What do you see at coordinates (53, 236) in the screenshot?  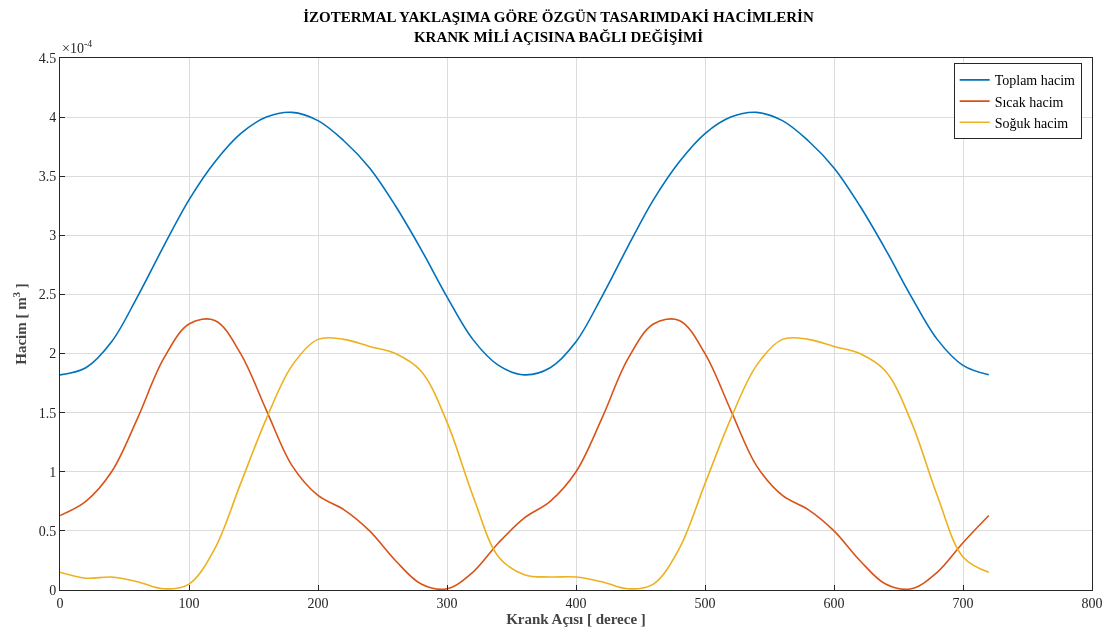 I see `y-tick-label: 3` at bounding box center [53, 236].